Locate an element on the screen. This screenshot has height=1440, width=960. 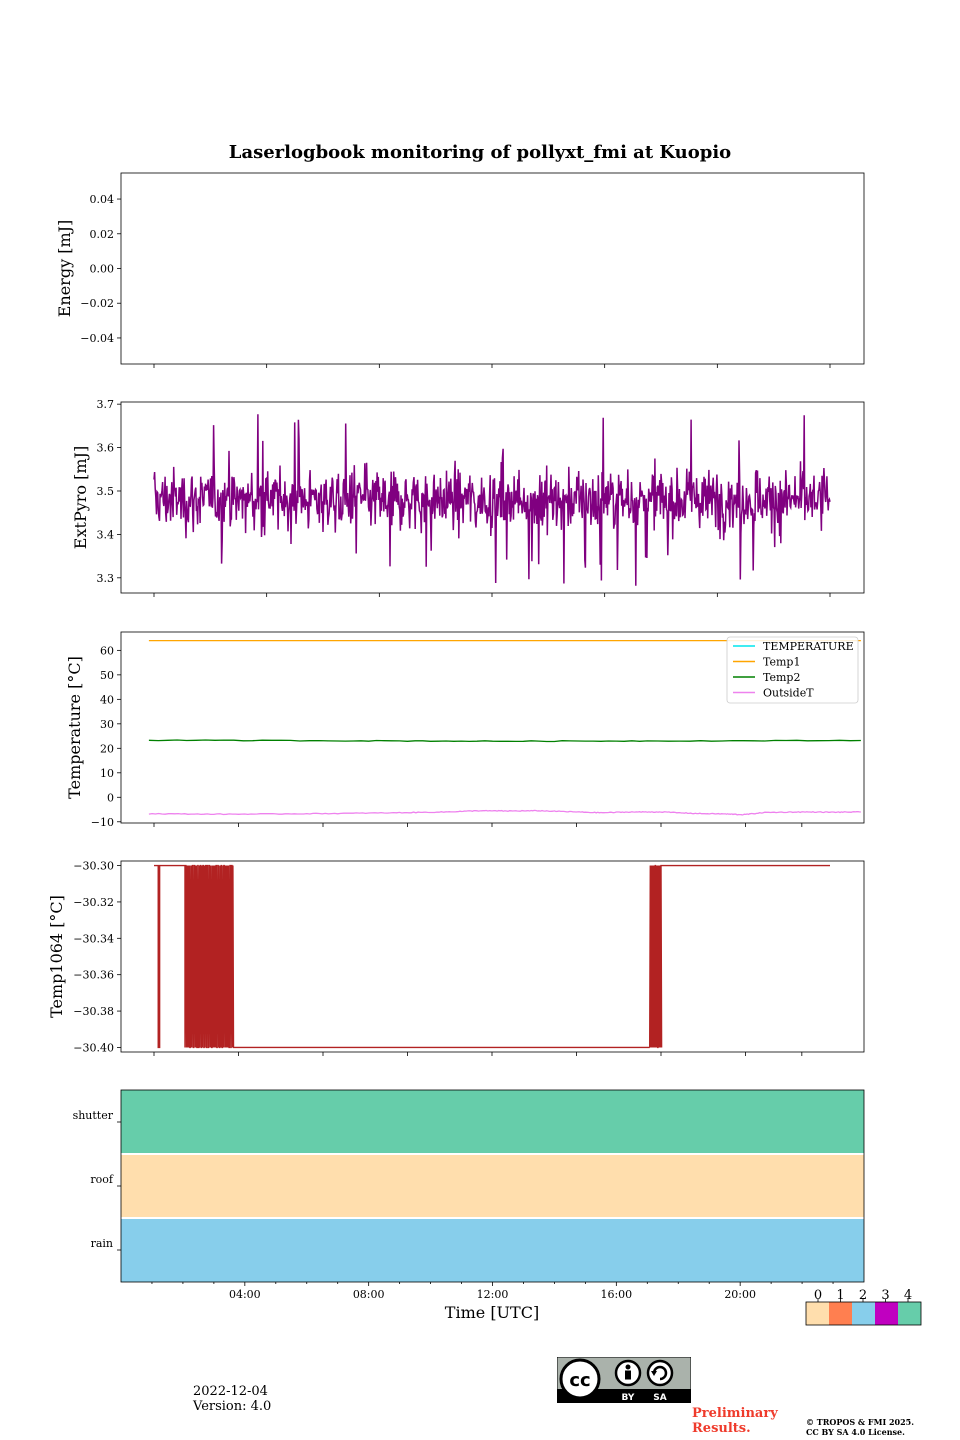
legend: TEMPERATURE Temp1 Temp2 OutsideT is located at coordinates (792, 670).